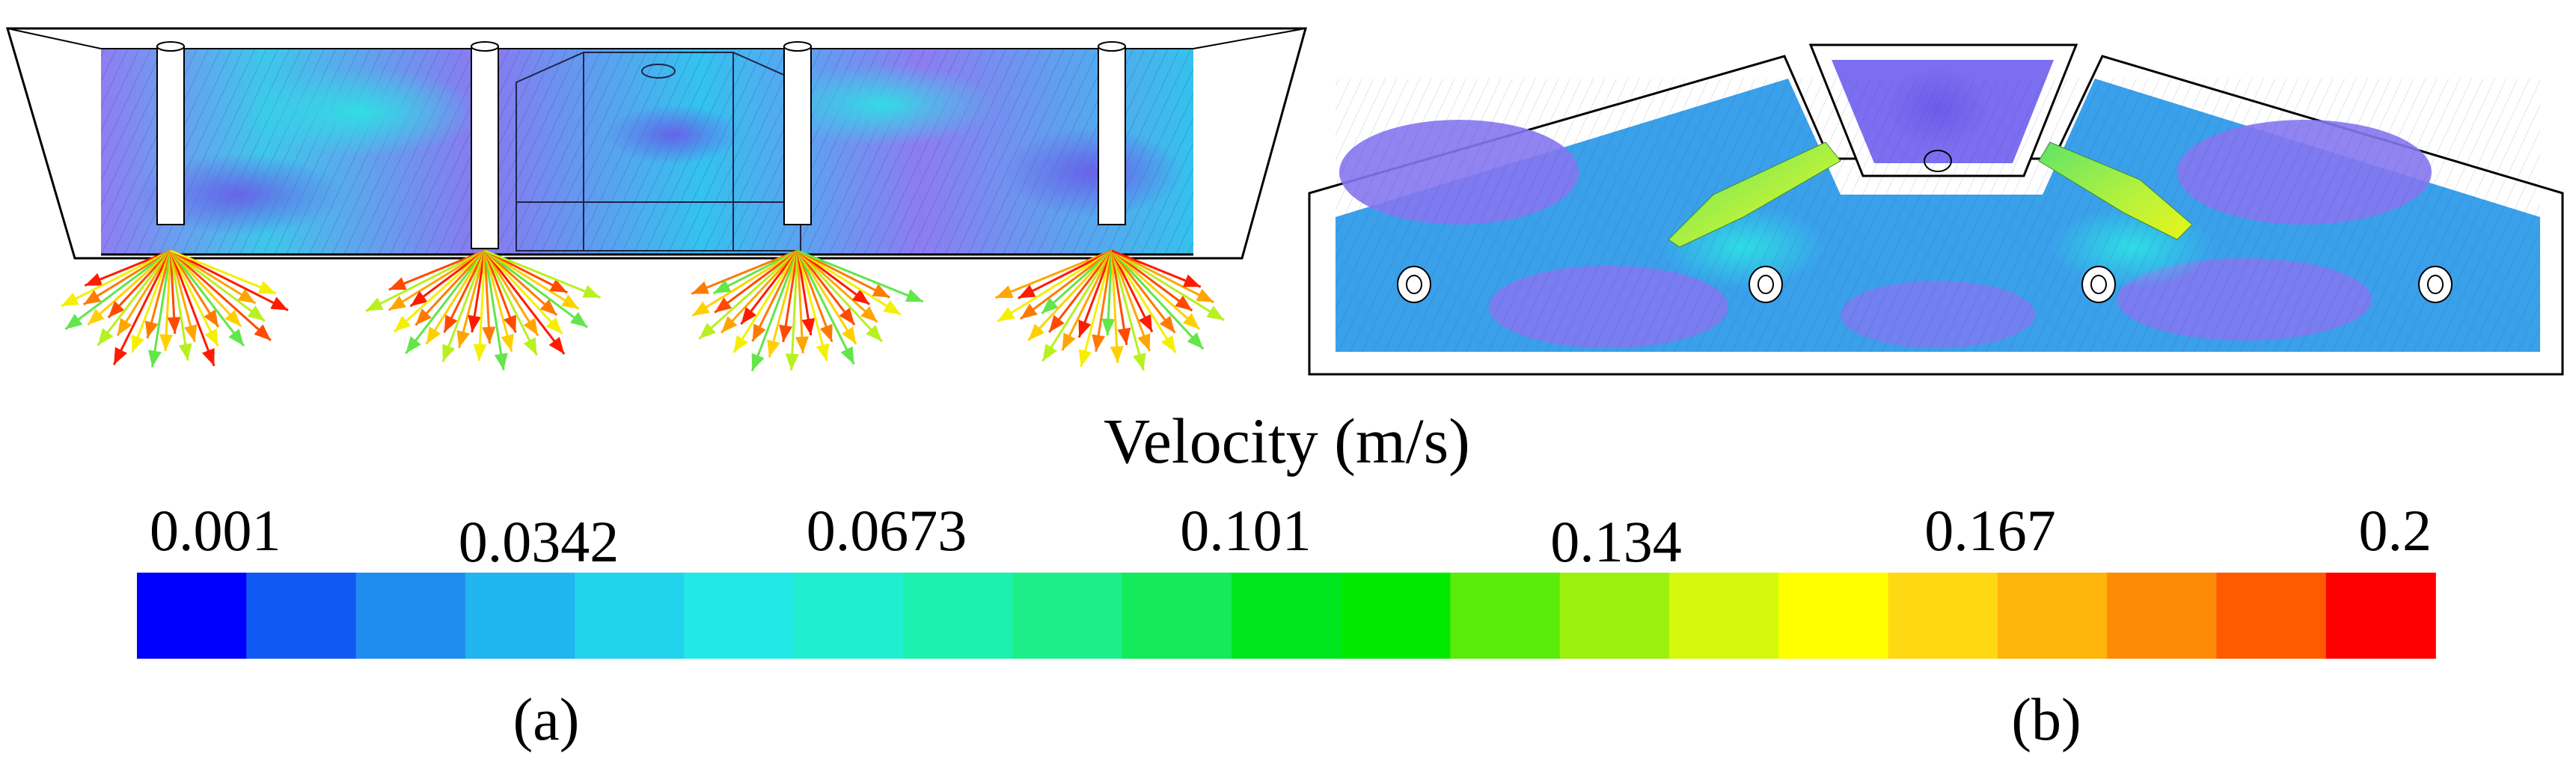 This screenshot has height=765, width=2576. What do you see at coordinates (1755, 195) in the screenshot?
I see `panel-b-jet-left` at bounding box center [1755, 195].